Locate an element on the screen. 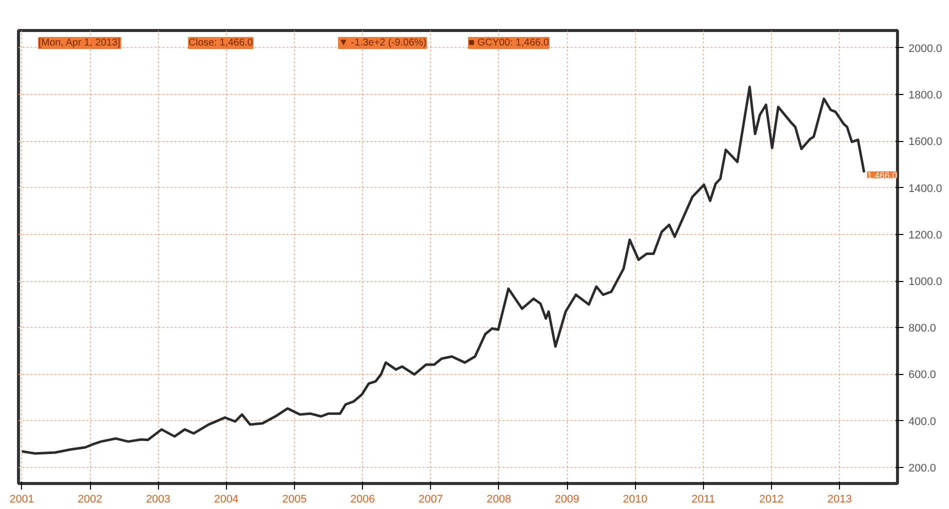 The width and height of the screenshot is (949, 509). annotation: ■ GCY00: 1,466.0 is located at coordinates (509, 43).